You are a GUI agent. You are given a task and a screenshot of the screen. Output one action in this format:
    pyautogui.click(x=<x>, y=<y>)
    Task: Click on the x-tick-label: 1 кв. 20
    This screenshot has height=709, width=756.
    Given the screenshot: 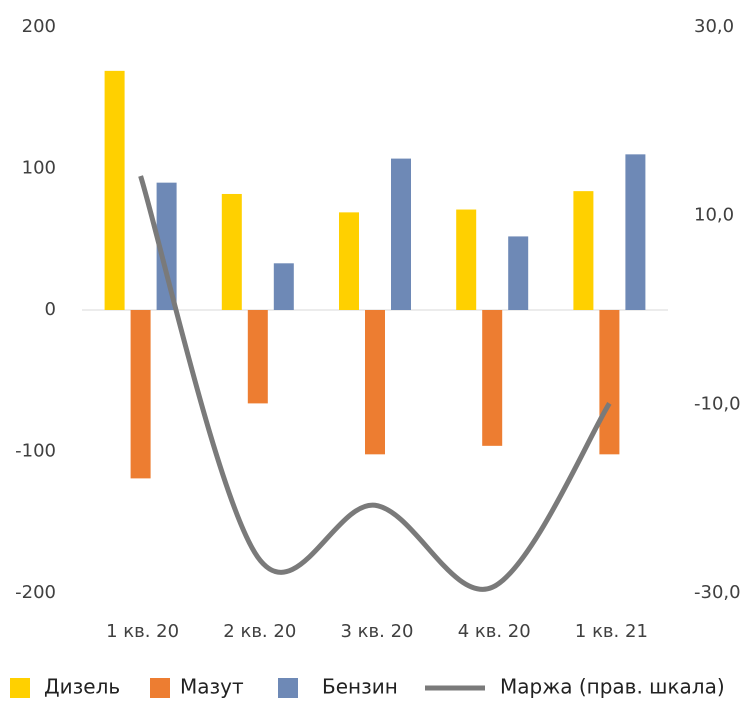 What is the action you would take?
    pyautogui.click(x=142, y=631)
    